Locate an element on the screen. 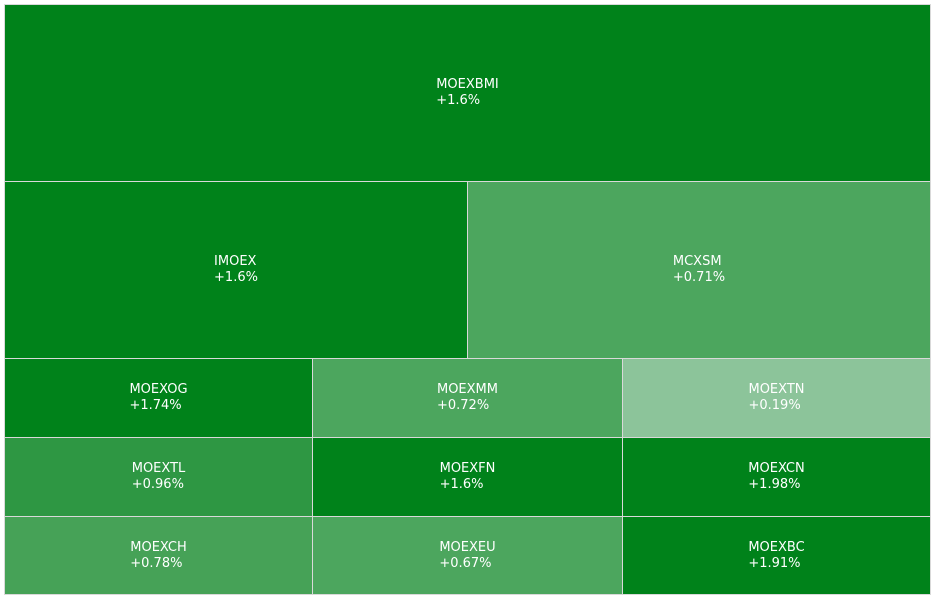 Image resolution: width=936 pixels, height=601 pixels. tile-name-label: IMOEX is located at coordinates (235, 261).